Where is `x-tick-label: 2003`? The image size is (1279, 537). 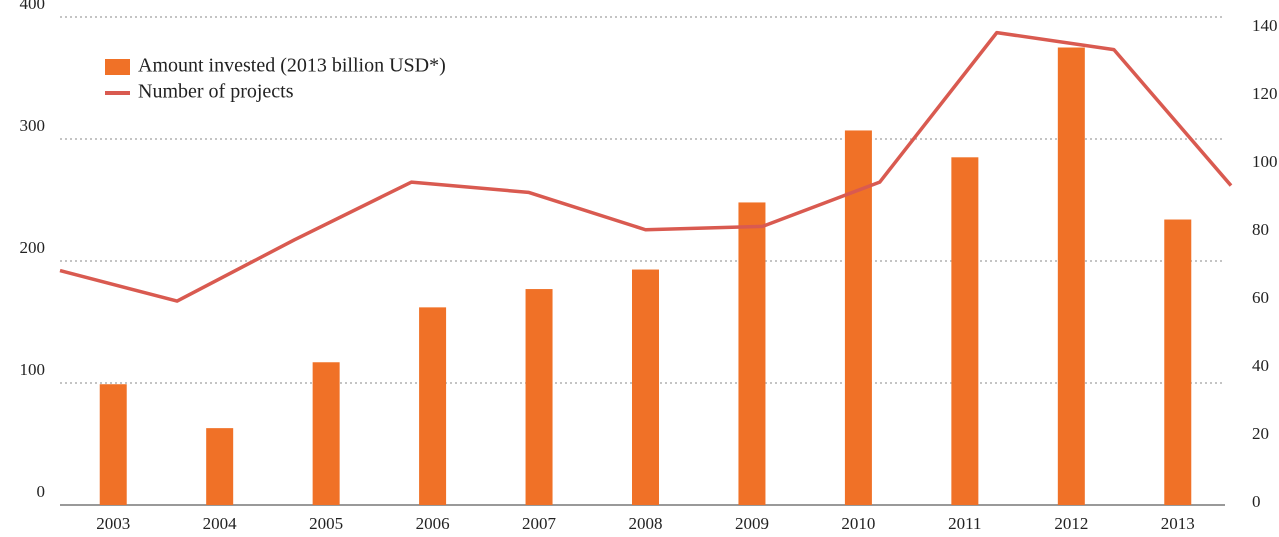
x-tick-label: 2003 is located at coordinates (113, 523).